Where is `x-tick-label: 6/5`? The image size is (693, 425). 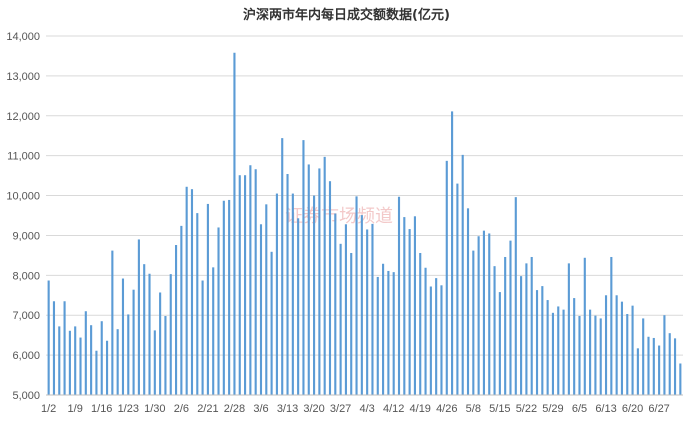
x-tick-label: 6/5 is located at coordinates (579, 409).